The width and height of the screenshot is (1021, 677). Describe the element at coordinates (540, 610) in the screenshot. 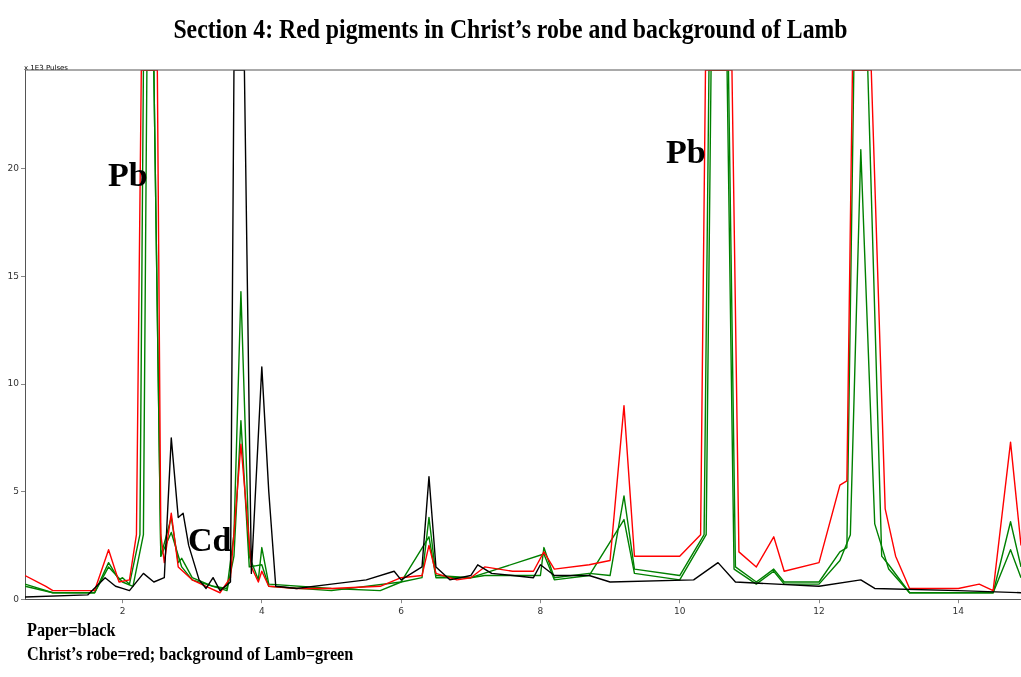

I see `x-tick-label: 8` at that location.